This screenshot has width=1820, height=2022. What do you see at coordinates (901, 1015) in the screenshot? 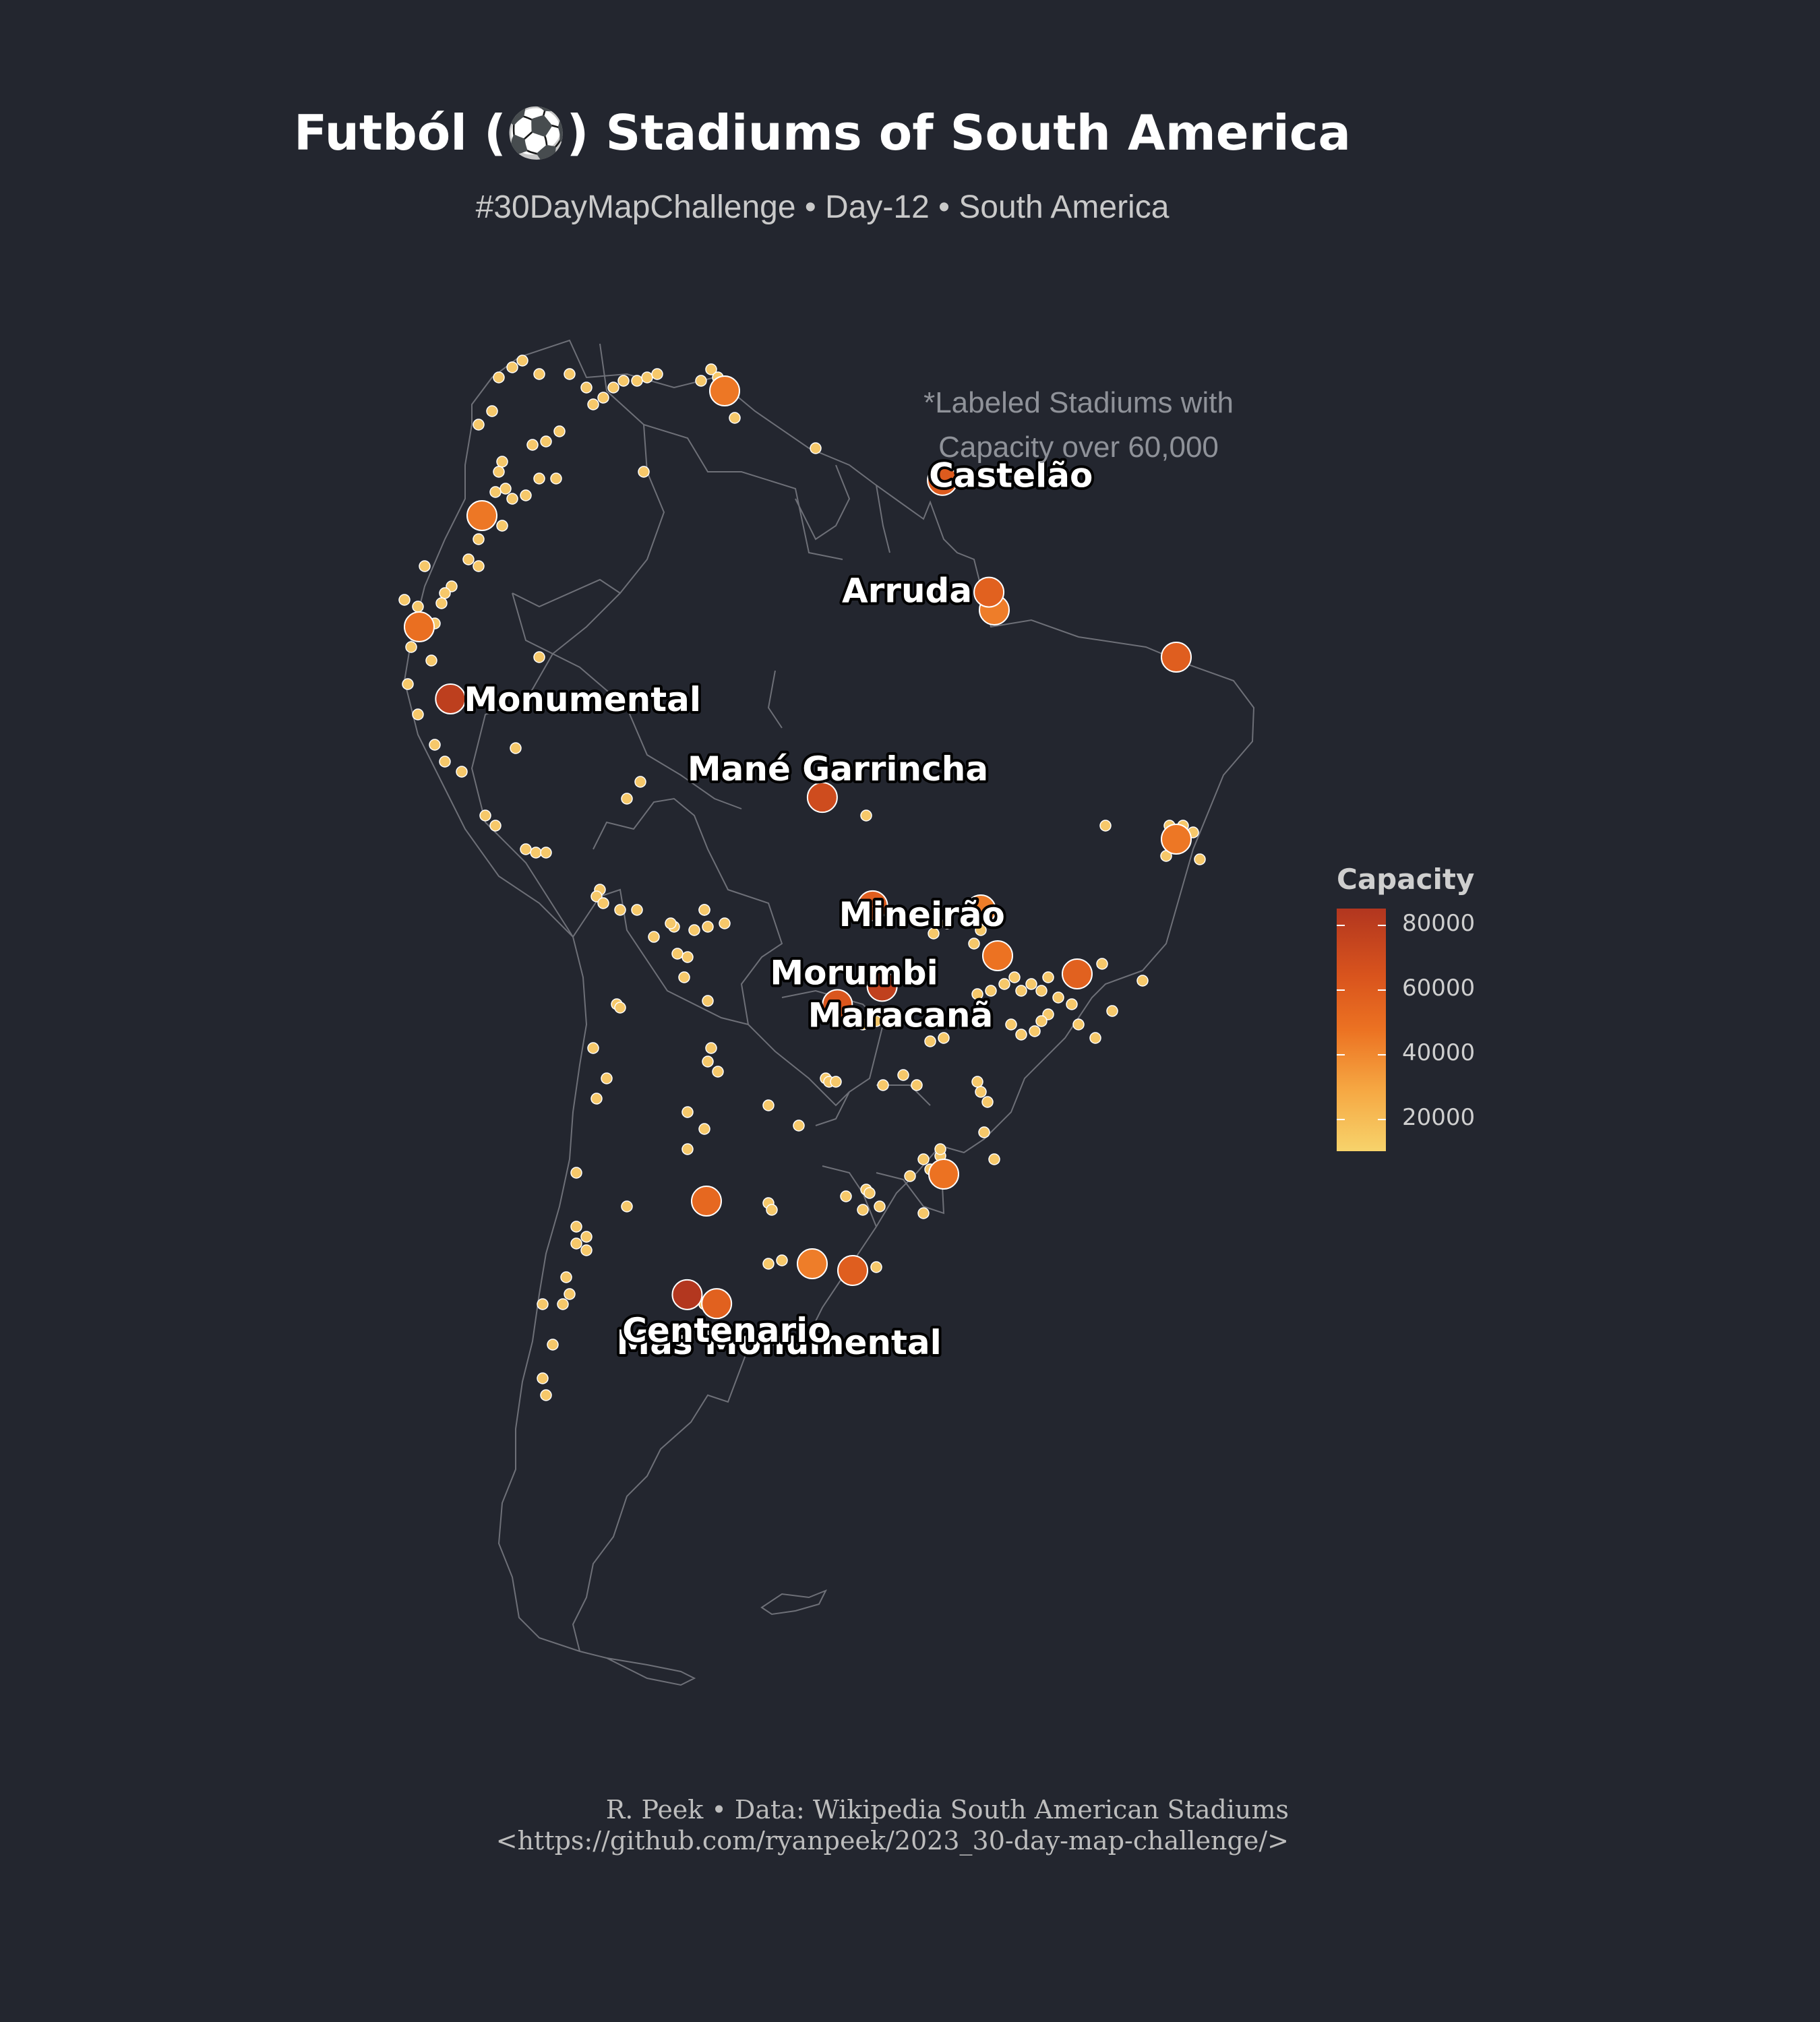
I see `stadium-label: Maracanã` at bounding box center [901, 1015].